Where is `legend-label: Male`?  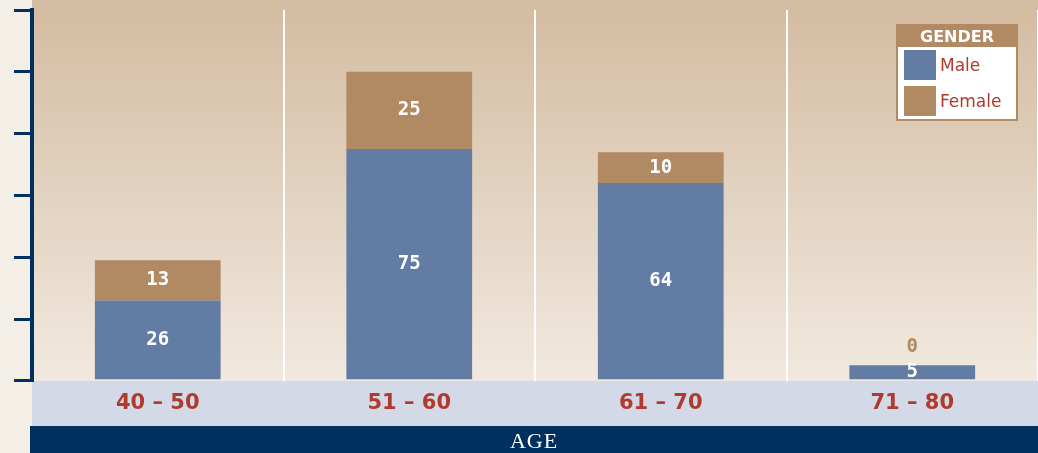 legend-label: Male is located at coordinates (960, 65).